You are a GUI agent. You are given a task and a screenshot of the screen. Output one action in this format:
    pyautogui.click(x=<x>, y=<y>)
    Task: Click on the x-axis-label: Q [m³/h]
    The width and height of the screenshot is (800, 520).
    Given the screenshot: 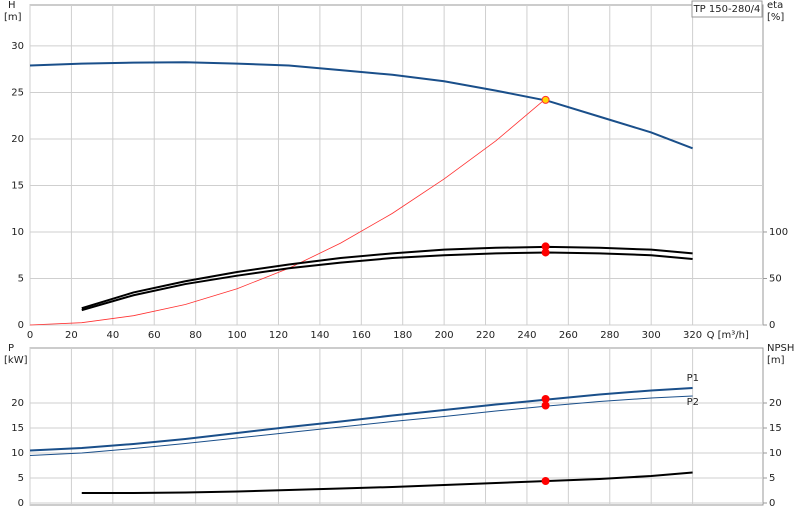 What is the action you would take?
    pyautogui.click(x=728, y=335)
    